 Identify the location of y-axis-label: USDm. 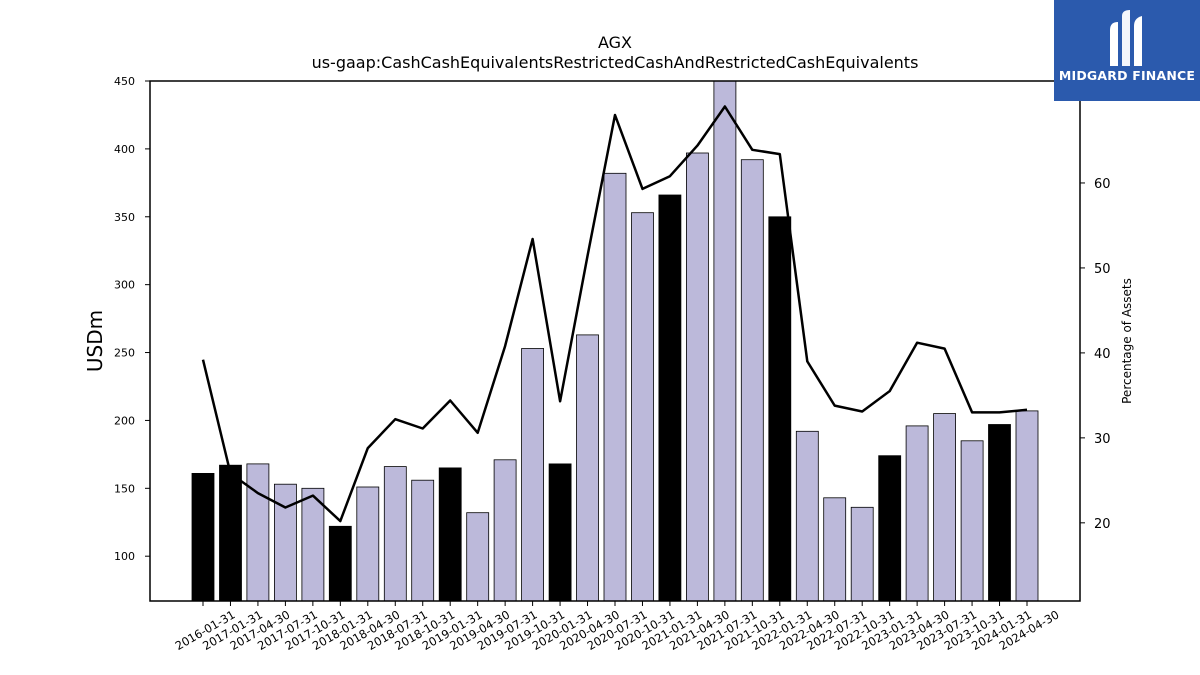
(95, 341).